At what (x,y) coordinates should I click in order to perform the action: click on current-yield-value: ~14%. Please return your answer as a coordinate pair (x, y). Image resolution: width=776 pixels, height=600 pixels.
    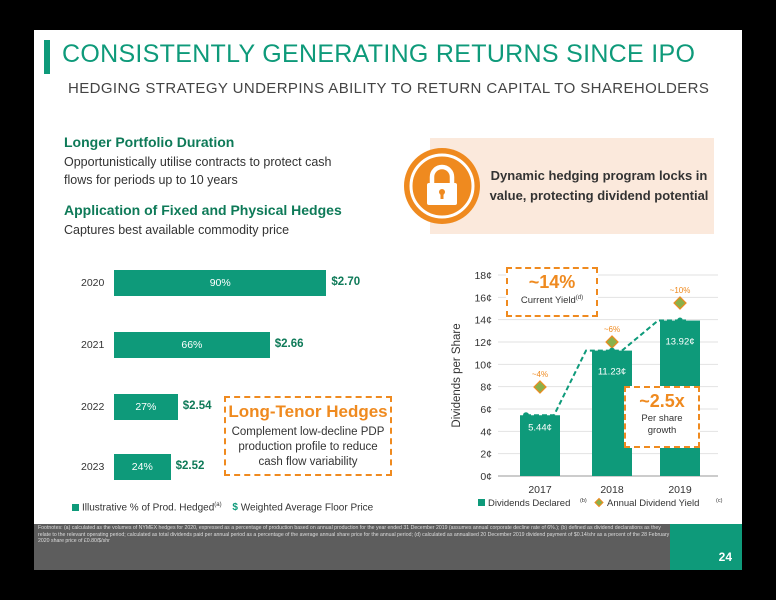
    Looking at the image, I should click on (552, 282).